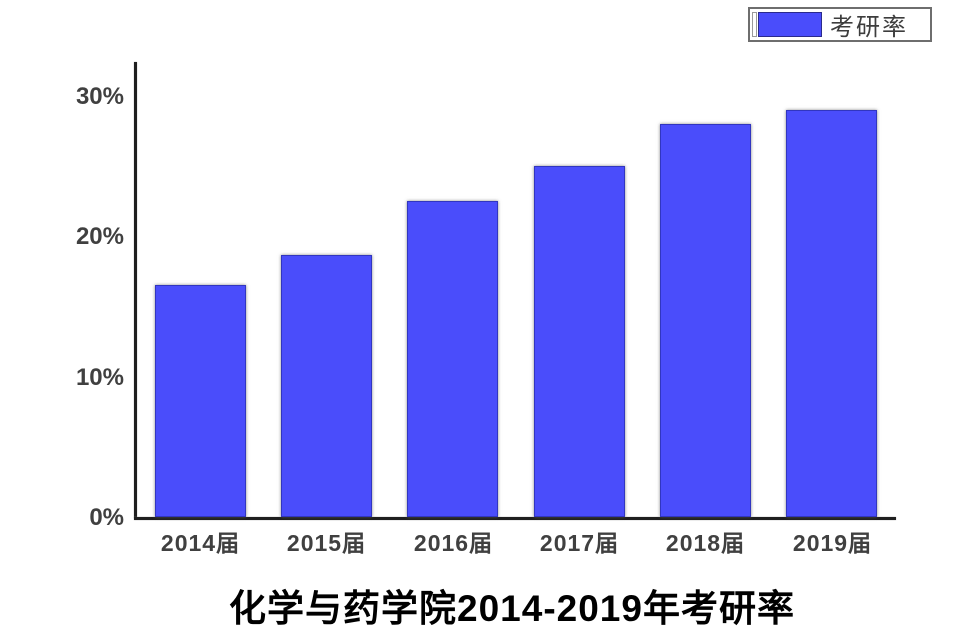  I want to click on x-axis-line, so click(515, 518).